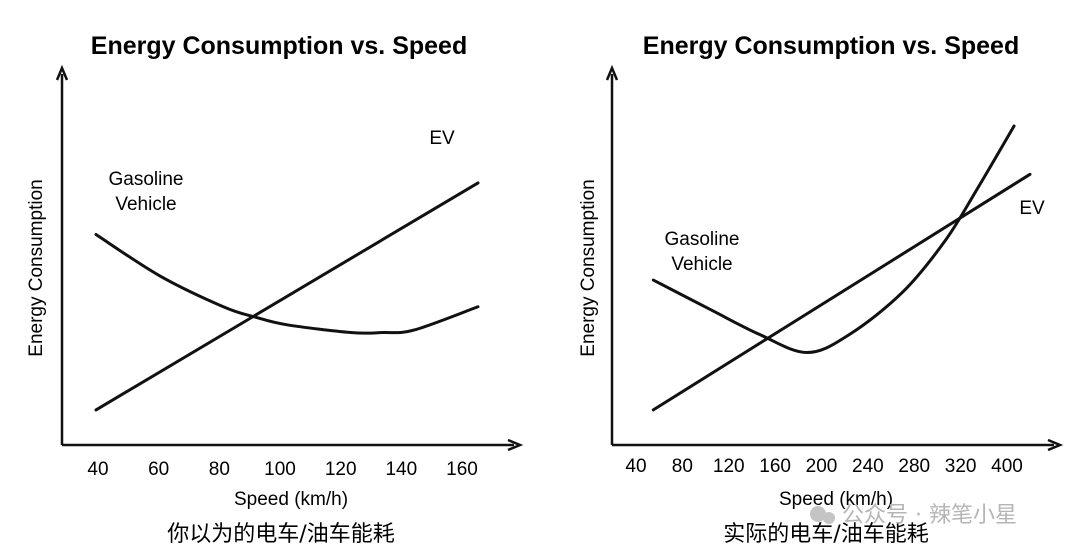 The height and width of the screenshot is (555, 1080). What do you see at coordinates (701, 264) in the screenshot?
I see `chart2-series-gasoline-vehicle-label: Vehicle` at bounding box center [701, 264].